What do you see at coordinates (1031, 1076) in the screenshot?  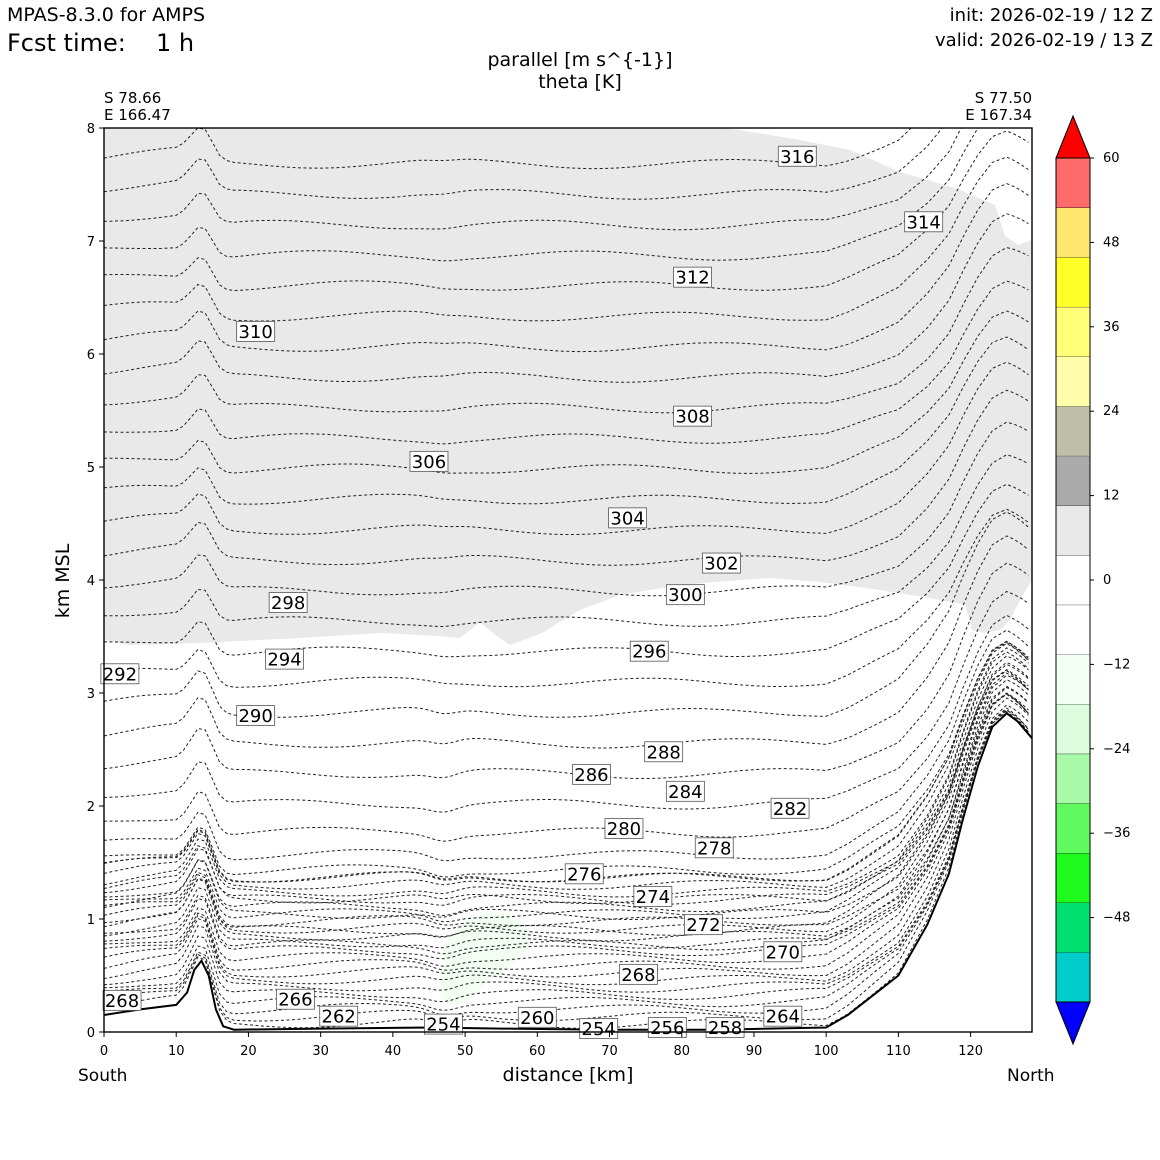 I see `north-label: North` at bounding box center [1031, 1076].